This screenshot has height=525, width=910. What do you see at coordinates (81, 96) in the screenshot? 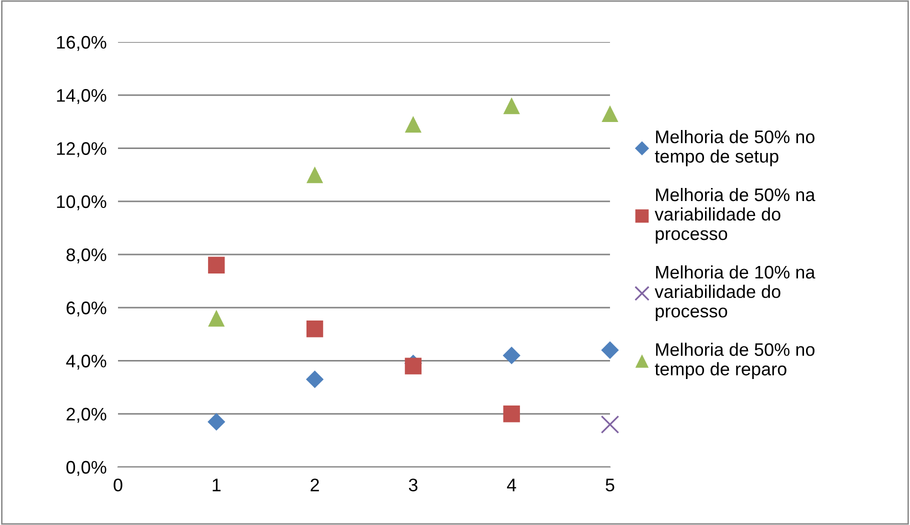
I see `y-tick-label: 14,0%` at bounding box center [81, 96].